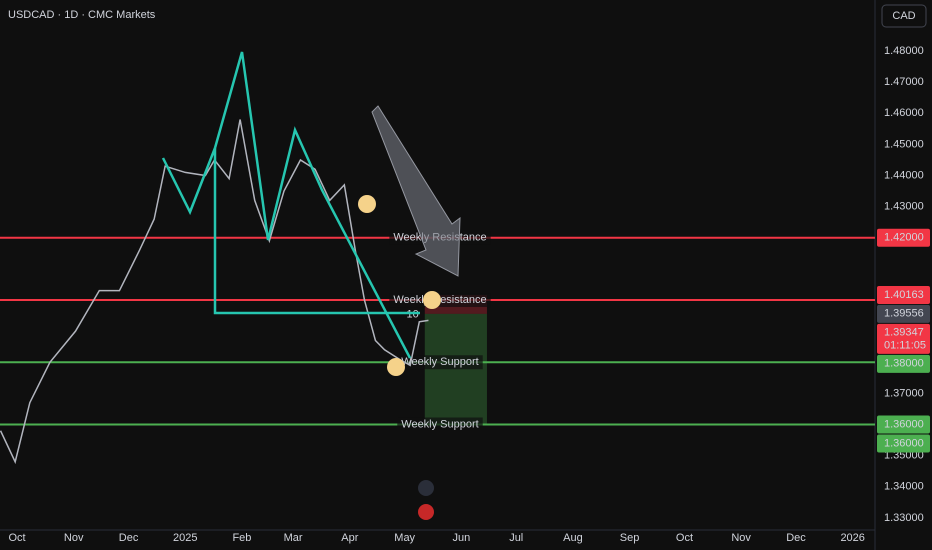 The image size is (932, 550). What do you see at coordinates (904, 113) in the screenshot?
I see `y-tick-label: 1.46000` at bounding box center [904, 113].